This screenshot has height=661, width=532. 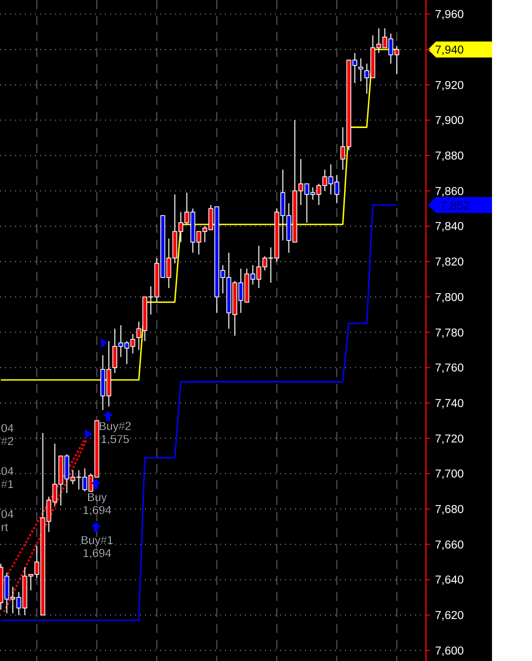 What do you see at coordinates (449, 298) in the screenshot?
I see `y-tick-label: 7,800` at bounding box center [449, 298].